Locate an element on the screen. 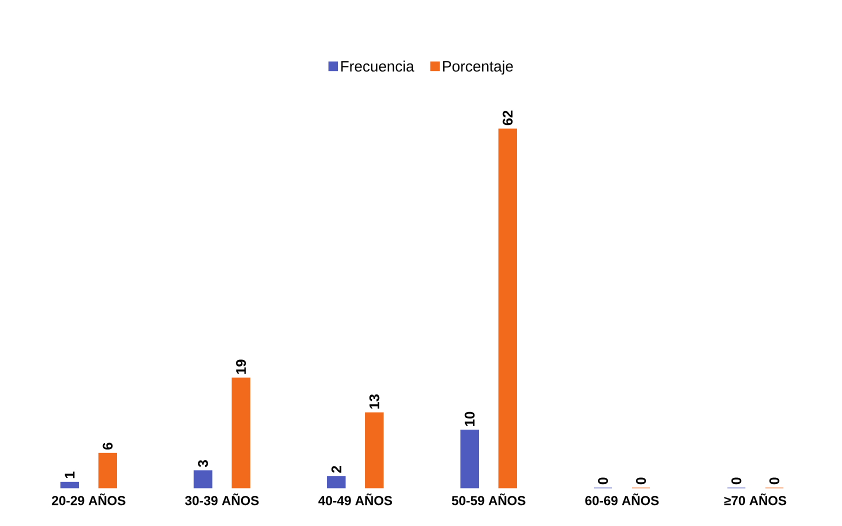 This screenshot has width=842, height=526. x-tick-label: 20-29 AÑOS is located at coordinates (89, 500).